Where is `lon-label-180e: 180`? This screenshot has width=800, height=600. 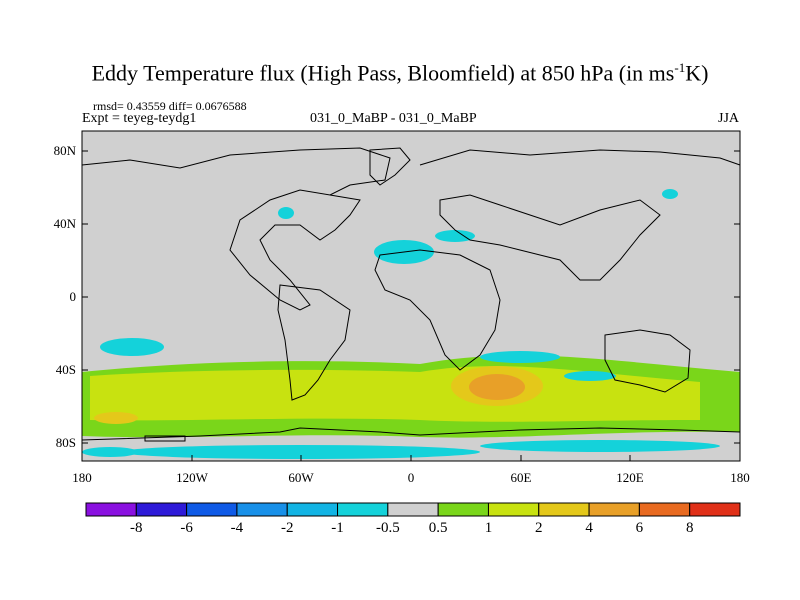
lon-label-180e: 180 is located at coordinates (740, 477).